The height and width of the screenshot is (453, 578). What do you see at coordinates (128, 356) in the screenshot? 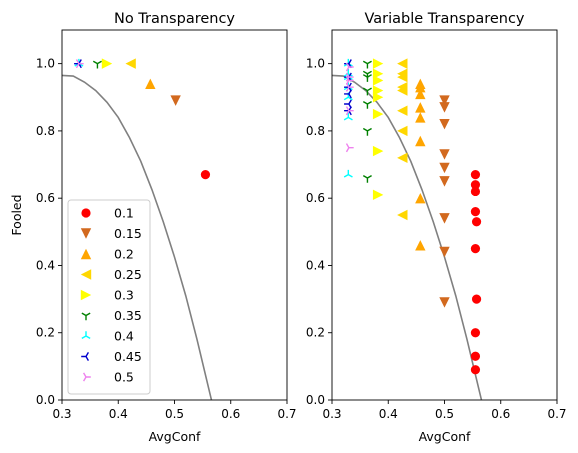
I see `legend-label: 0.45` at bounding box center [128, 356].